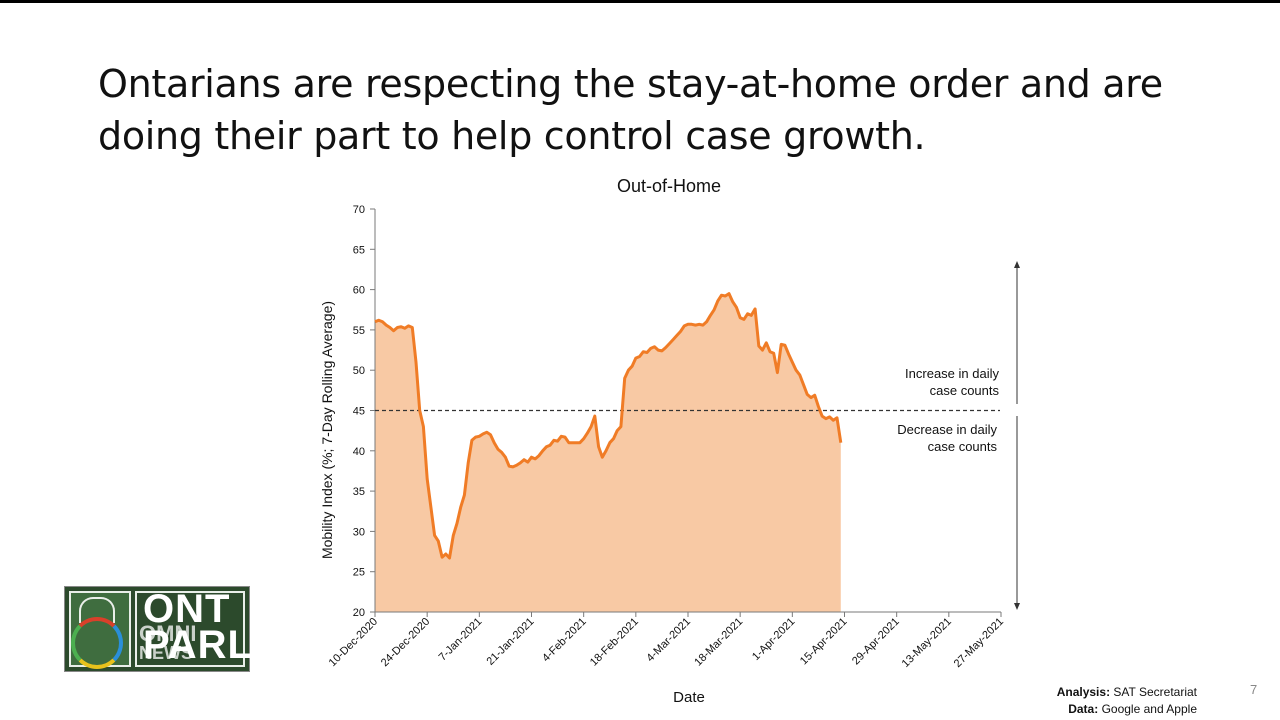 The height and width of the screenshot is (720, 1280). I want to click on y-tick-label: 35, so click(359, 492).